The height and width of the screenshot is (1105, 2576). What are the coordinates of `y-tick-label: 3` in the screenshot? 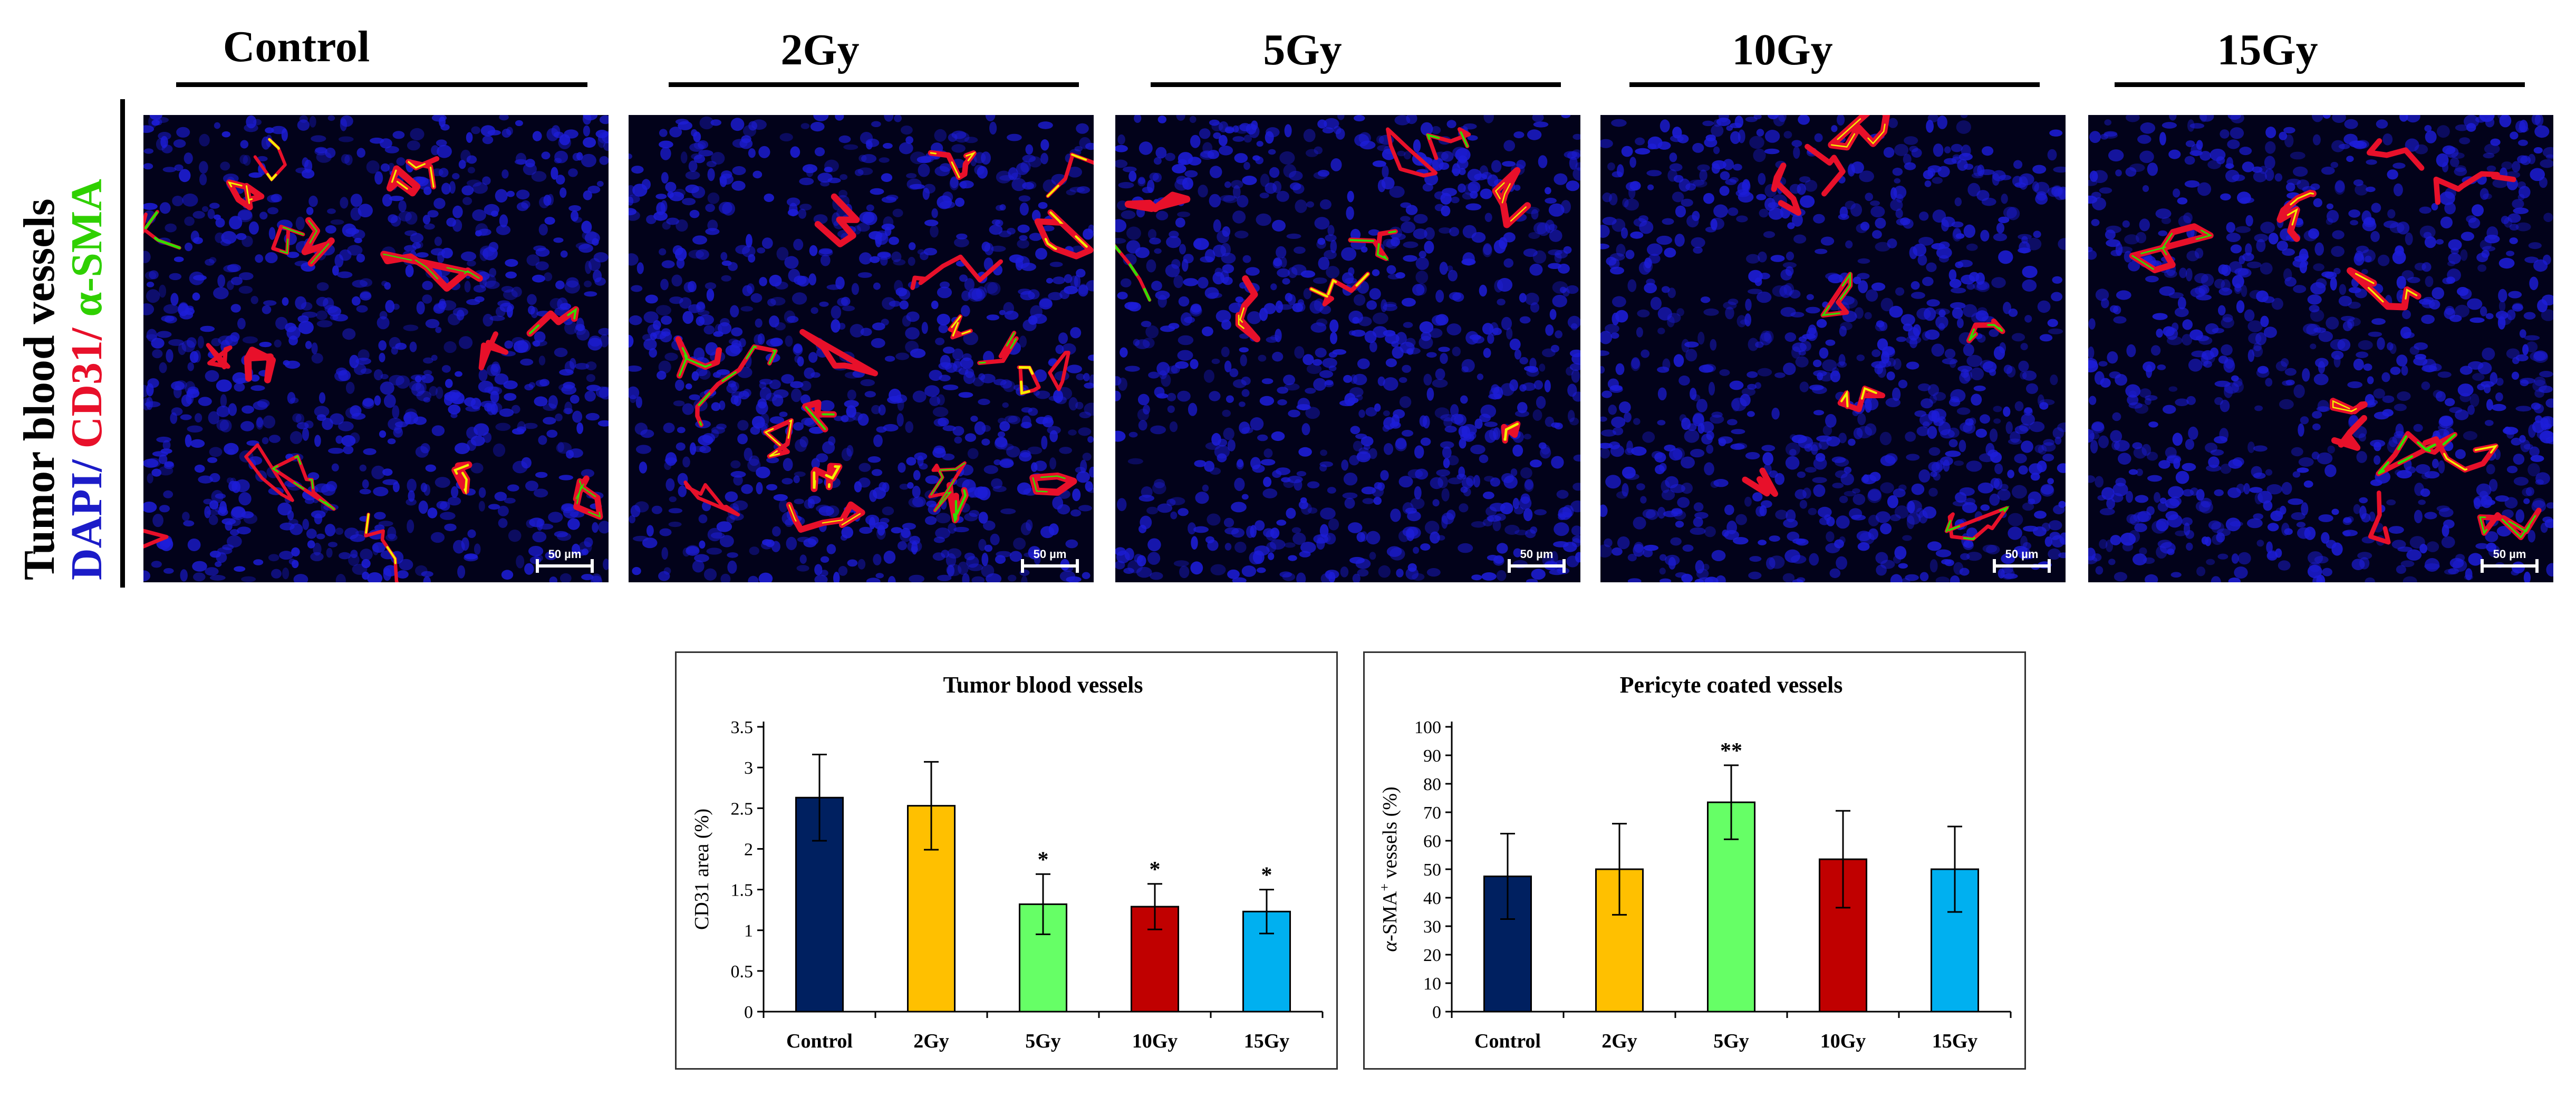 It's located at (748, 768).